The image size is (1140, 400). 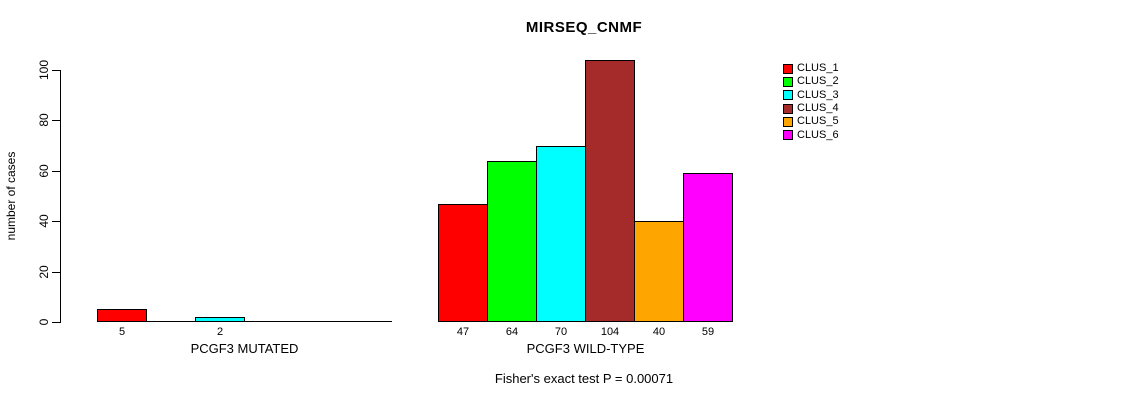 I want to click on y-tick-label: 20, so click(x=44, y=272).